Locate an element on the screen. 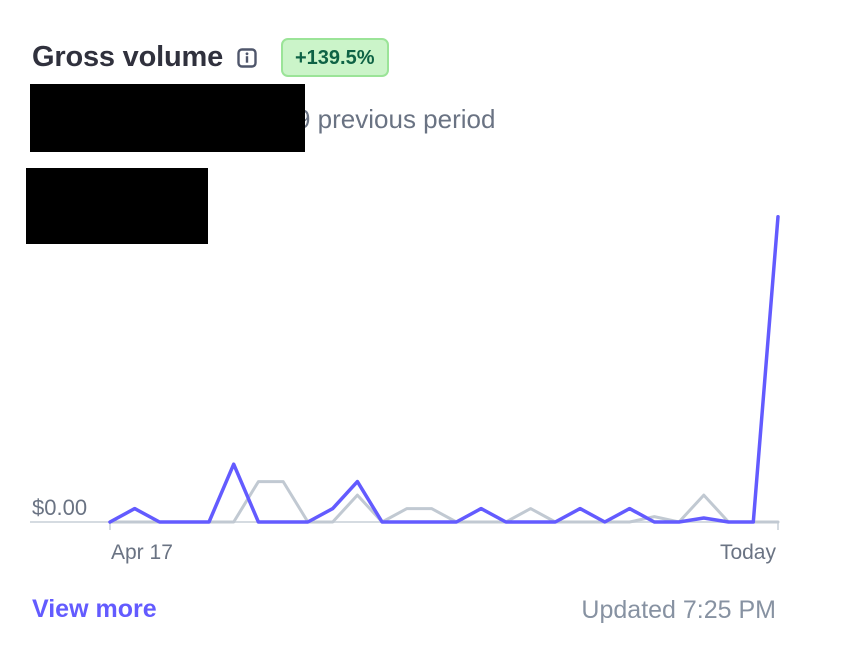 The width and height of the screenshot is (862, 666). view-more-link: View more is located at coordinates (94, 609).